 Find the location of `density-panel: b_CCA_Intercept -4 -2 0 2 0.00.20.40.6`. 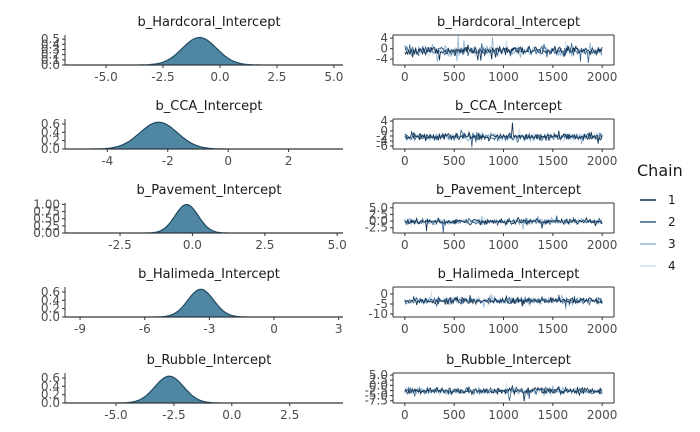

density-panel: b_CCA_Intercept -4 -2 0 2 0.00.20.40.6 is located at coordinates (192, 133).